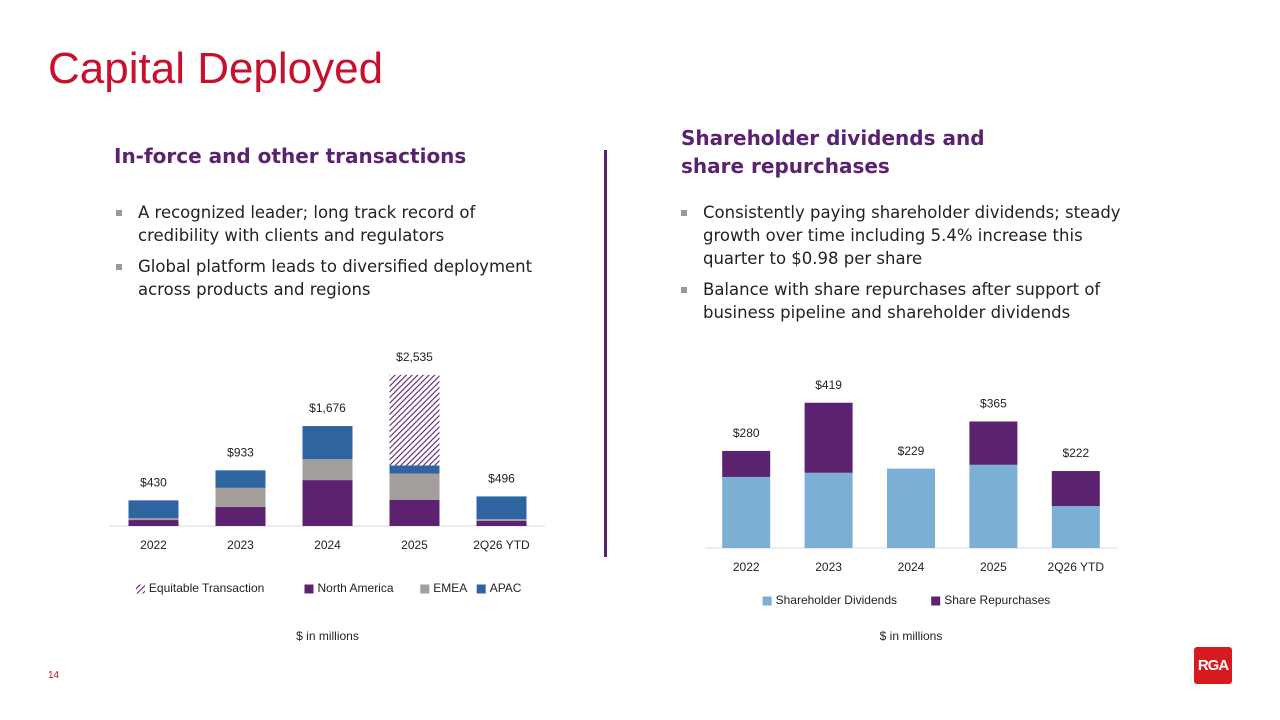 This screenshot has height=720, width=1280. What do you see at coordinates (833, 138) in the screenshot?
I see `heading-line: Shareholder dividends and` at bounding box center [833, 138].